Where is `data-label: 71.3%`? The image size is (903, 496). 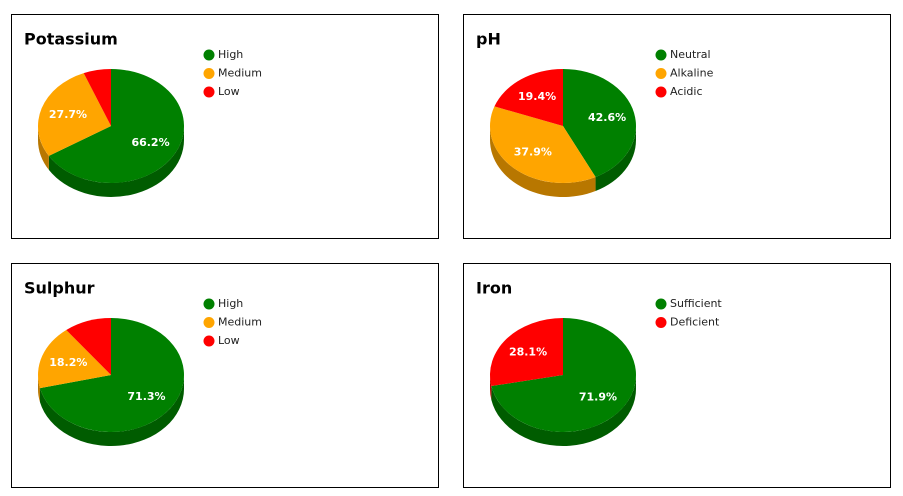
data-label: 71.3% is located at coordinates (146, 396).